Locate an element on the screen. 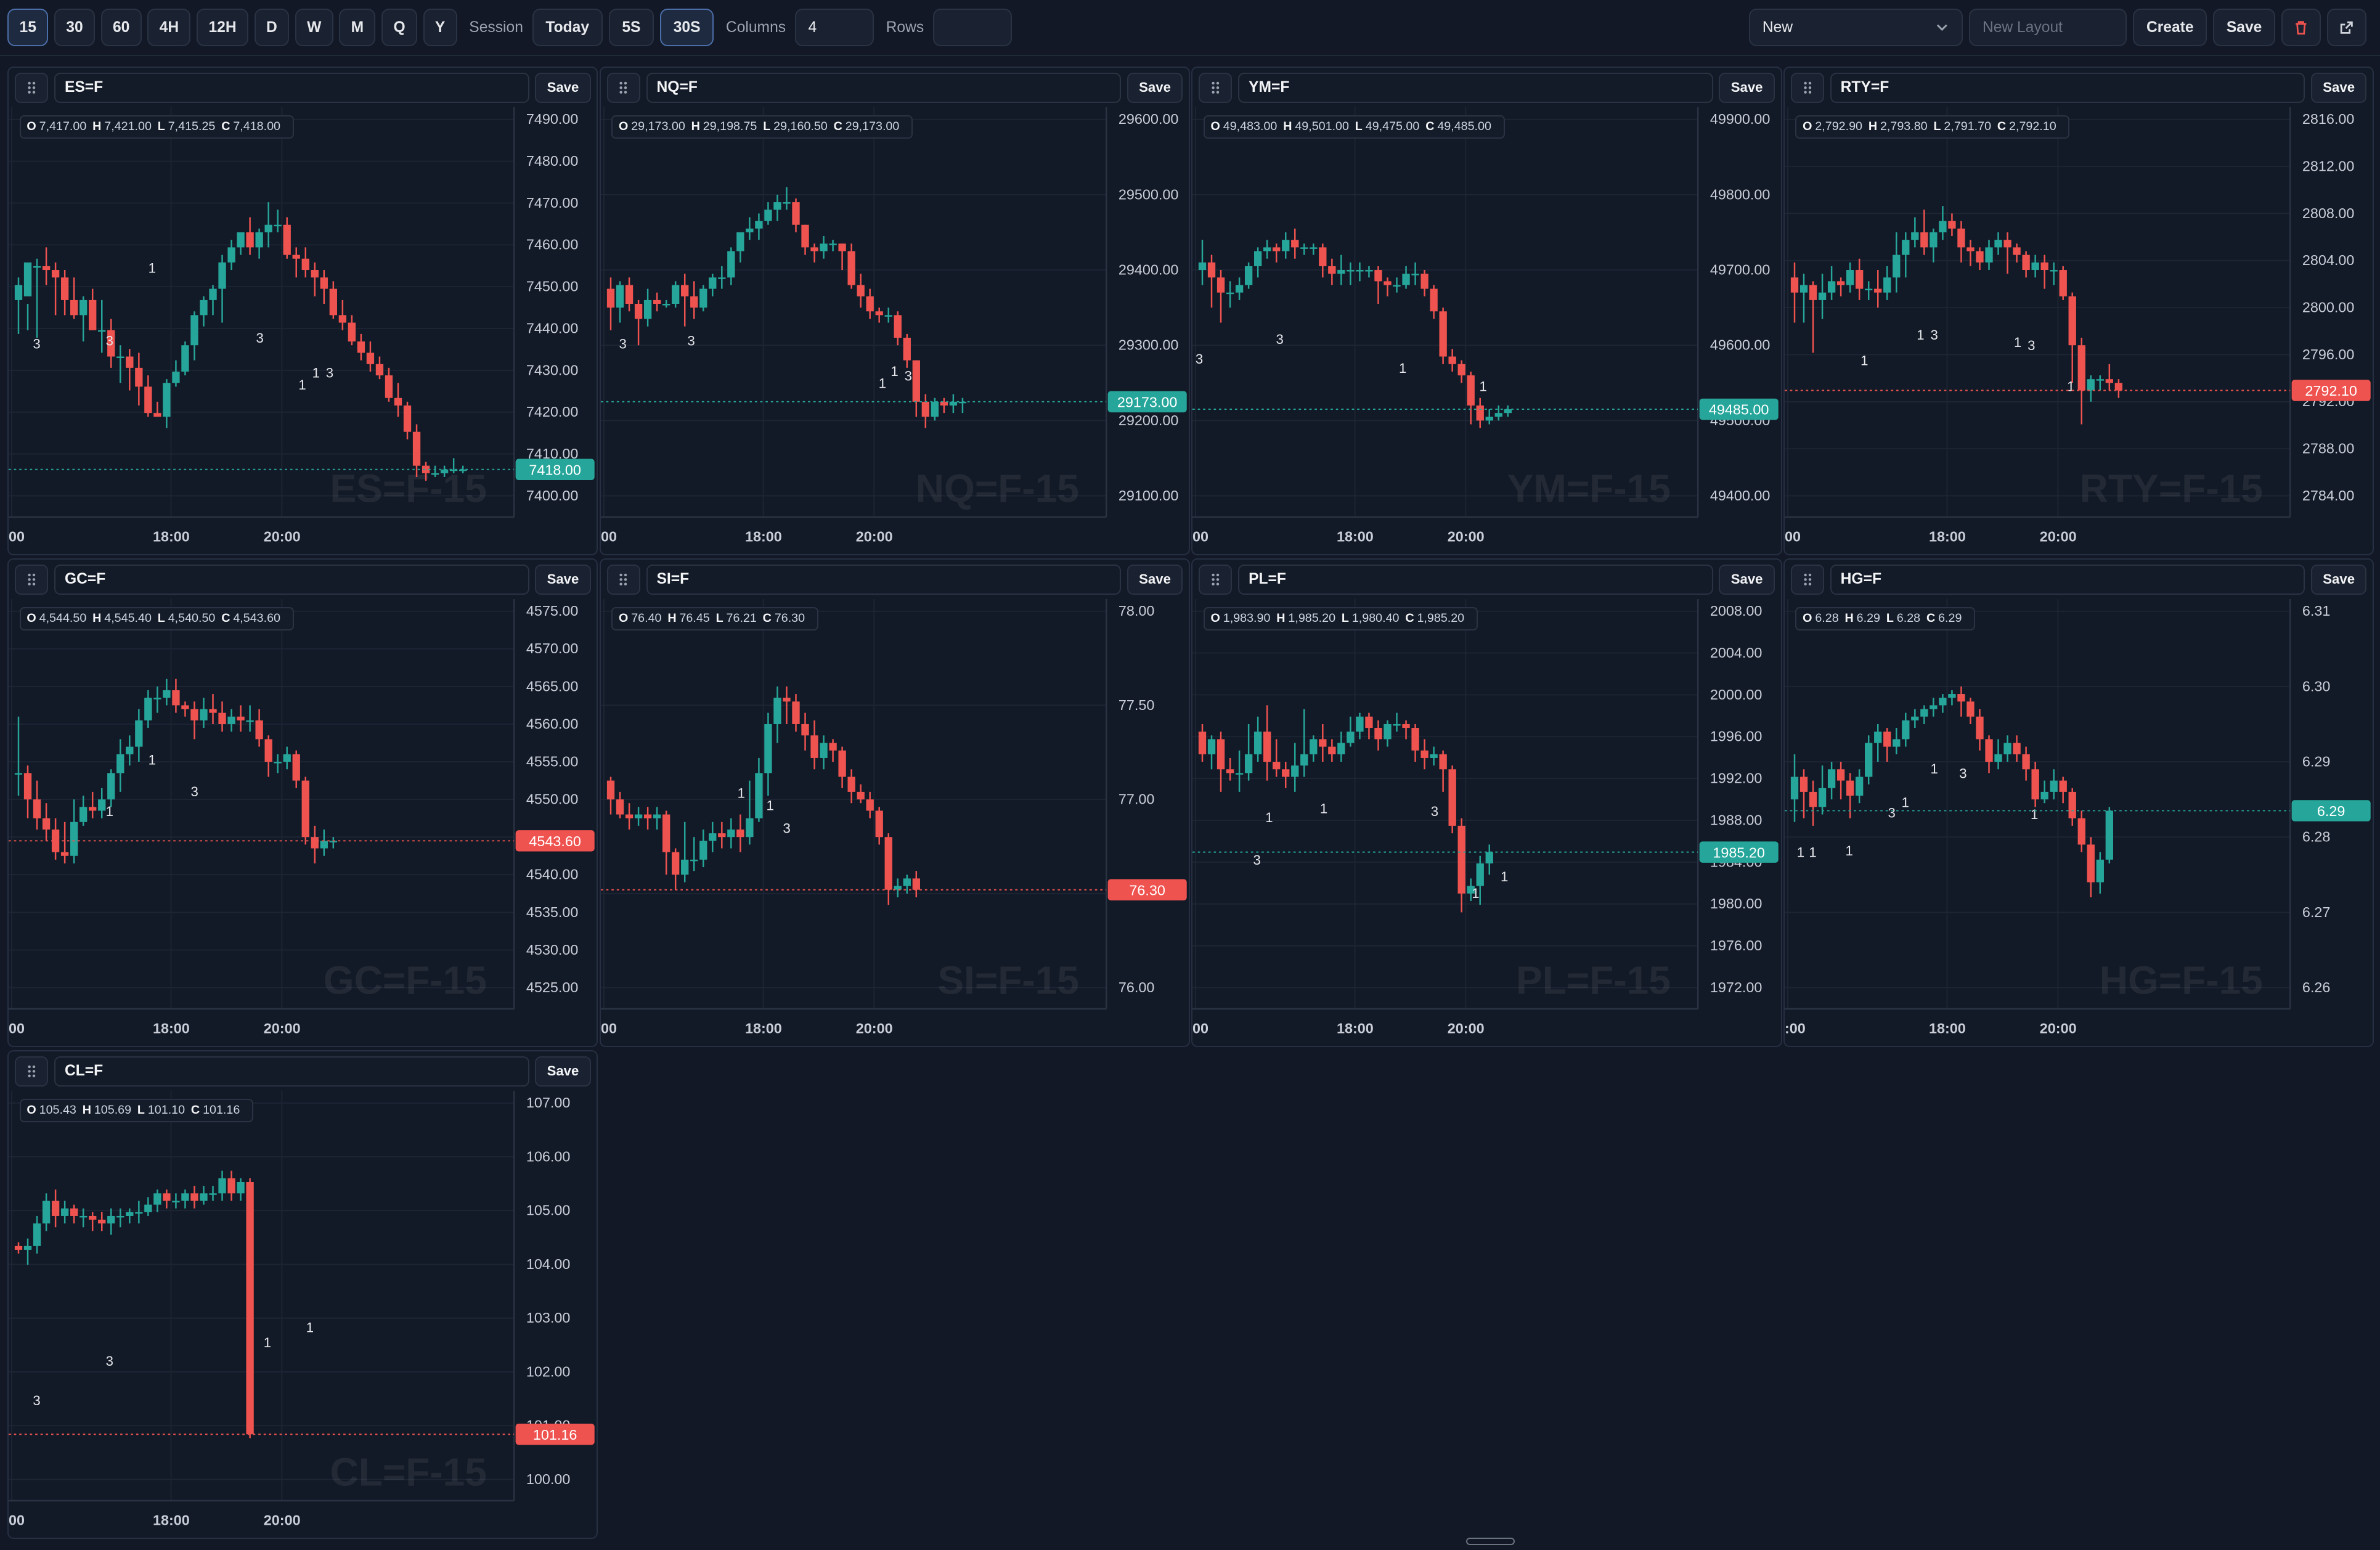 Image resolution: width=2380 pixels, height=1550 pixels. symbol-input: RTY=F is located at coordinates (2067, 87).